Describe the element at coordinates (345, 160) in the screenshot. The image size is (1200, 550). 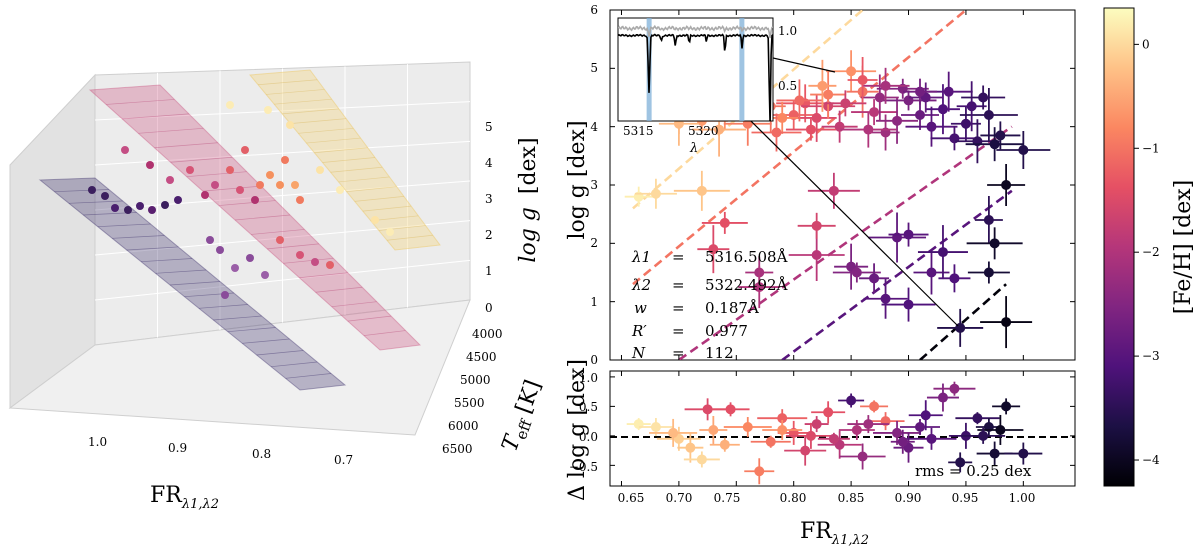
I see `plane-metal-rich` at that location.